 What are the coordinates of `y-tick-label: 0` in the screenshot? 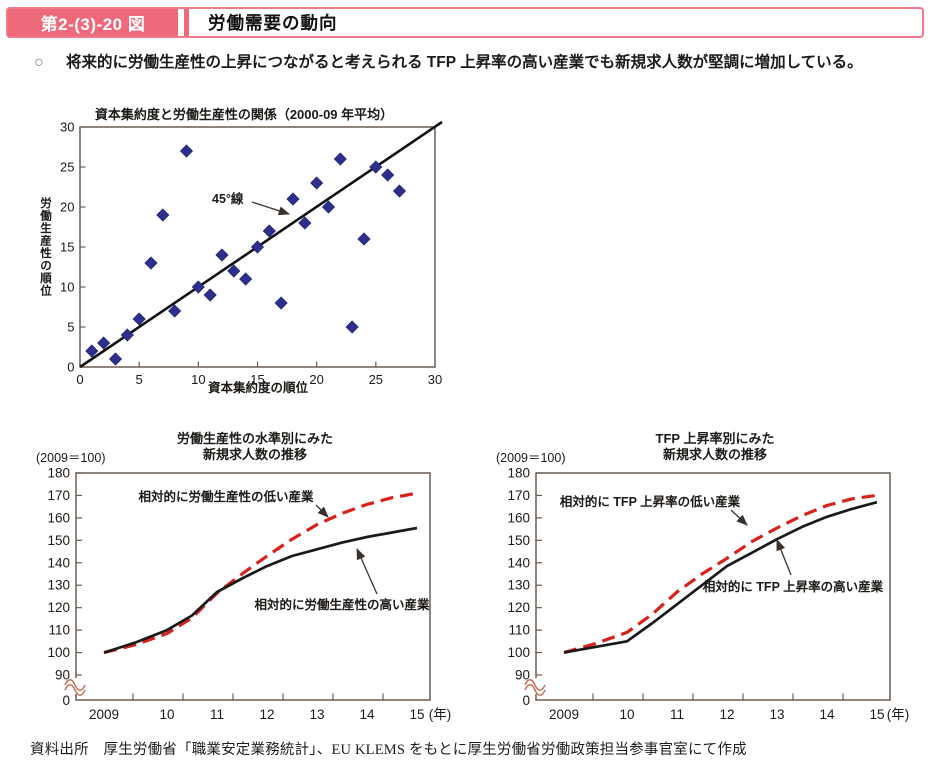 It's located at (70, 367).